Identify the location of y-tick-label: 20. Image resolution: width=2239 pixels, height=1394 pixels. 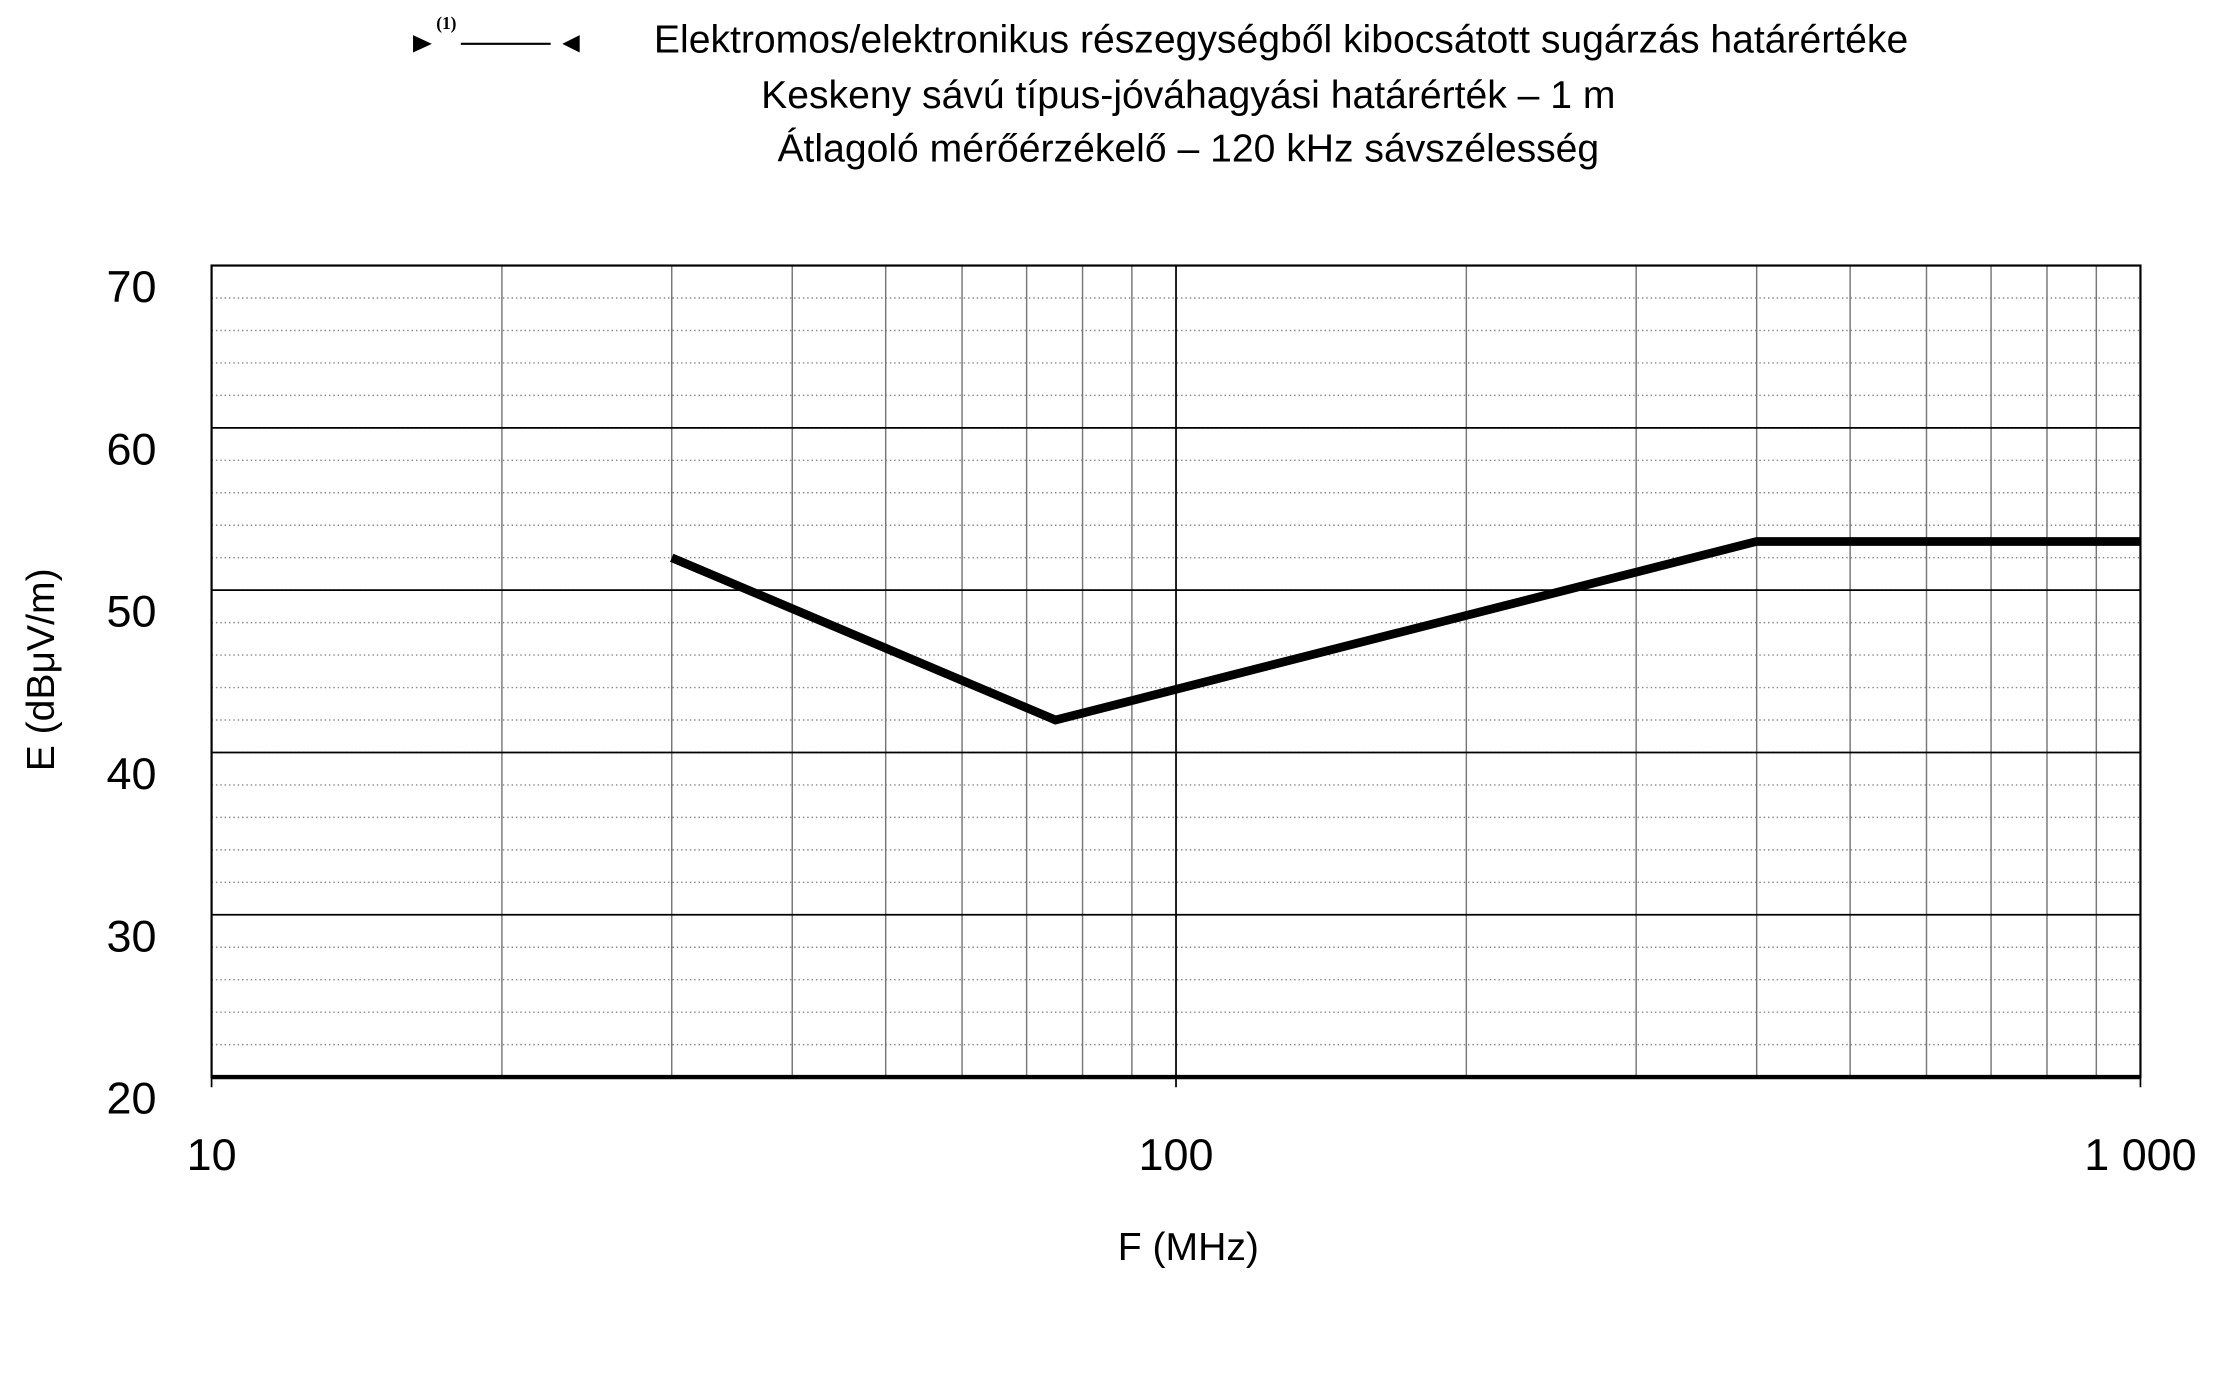
(132, 1098).